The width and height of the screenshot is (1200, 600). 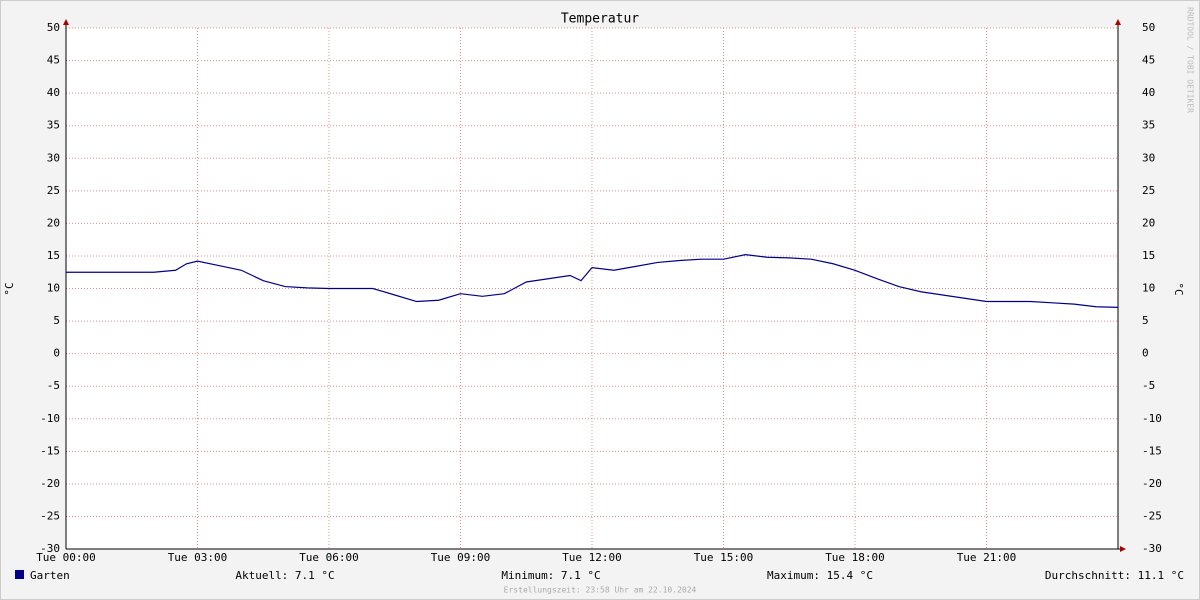 What do you see at coordinates (53, 190) in the screenshot?
I see `y-tick-label: 25` at bounding box center [53, 190].